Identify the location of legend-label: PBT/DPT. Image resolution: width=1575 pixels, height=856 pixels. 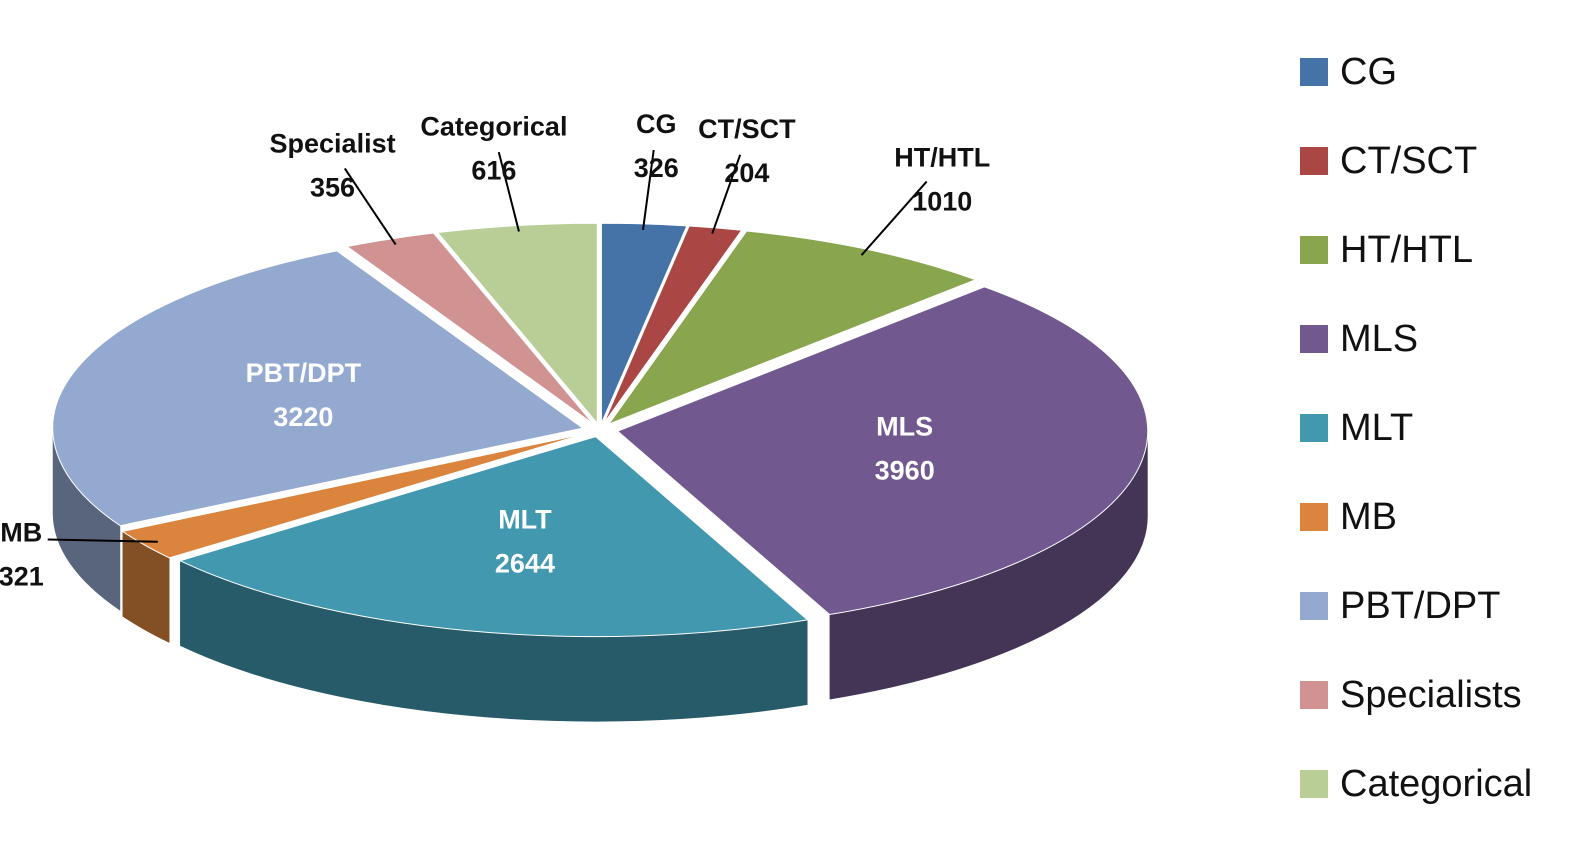
(1420, 606).